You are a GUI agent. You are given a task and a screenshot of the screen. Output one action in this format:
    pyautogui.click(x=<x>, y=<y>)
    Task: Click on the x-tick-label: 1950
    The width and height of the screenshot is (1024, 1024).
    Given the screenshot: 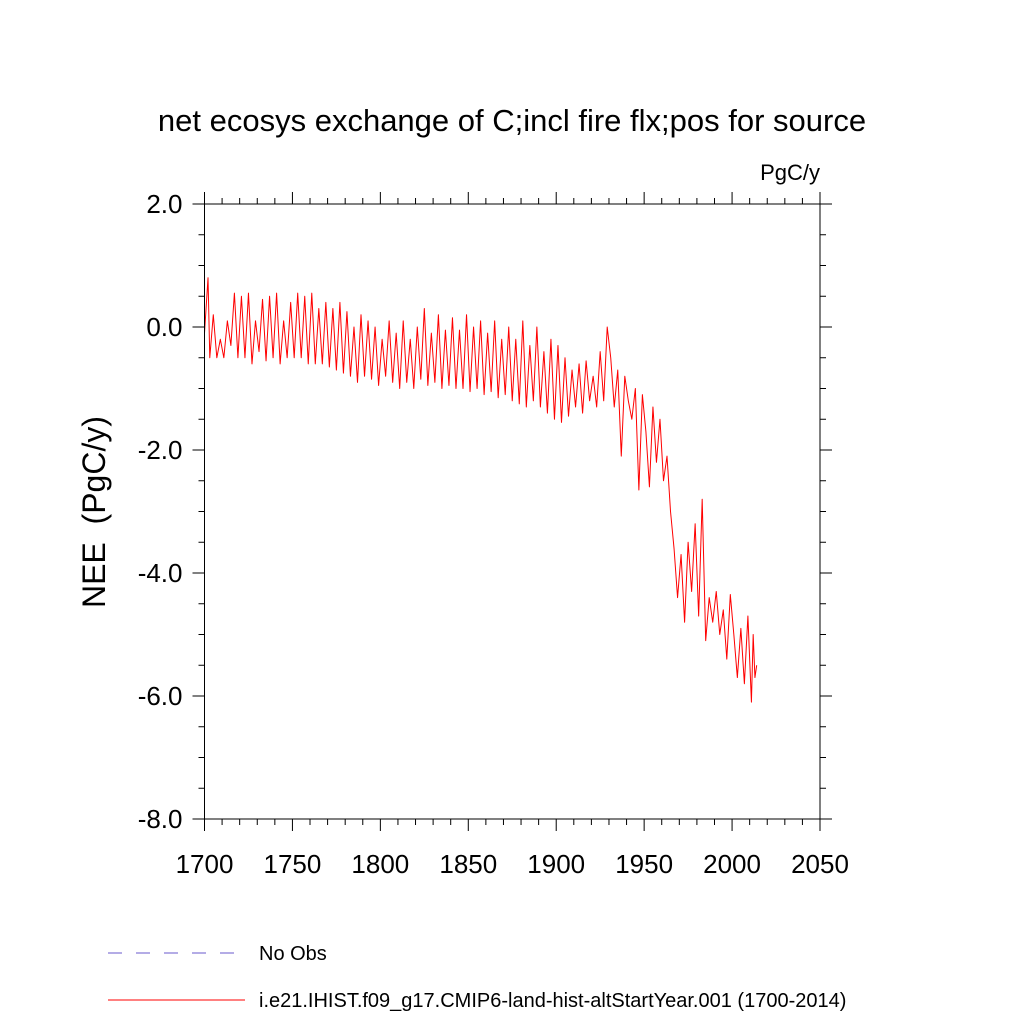 What is the action you would take?
    pyautogui.click(x=644, y=864)
    